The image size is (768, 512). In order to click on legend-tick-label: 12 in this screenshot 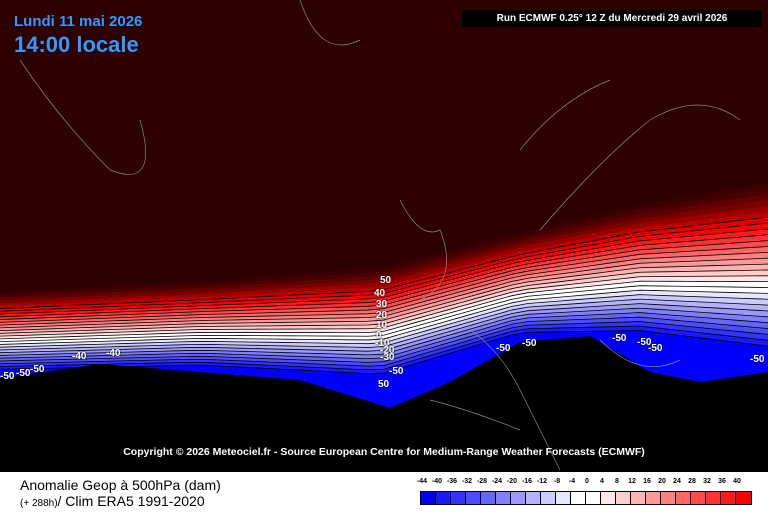, I will do `click(632, 481)`.